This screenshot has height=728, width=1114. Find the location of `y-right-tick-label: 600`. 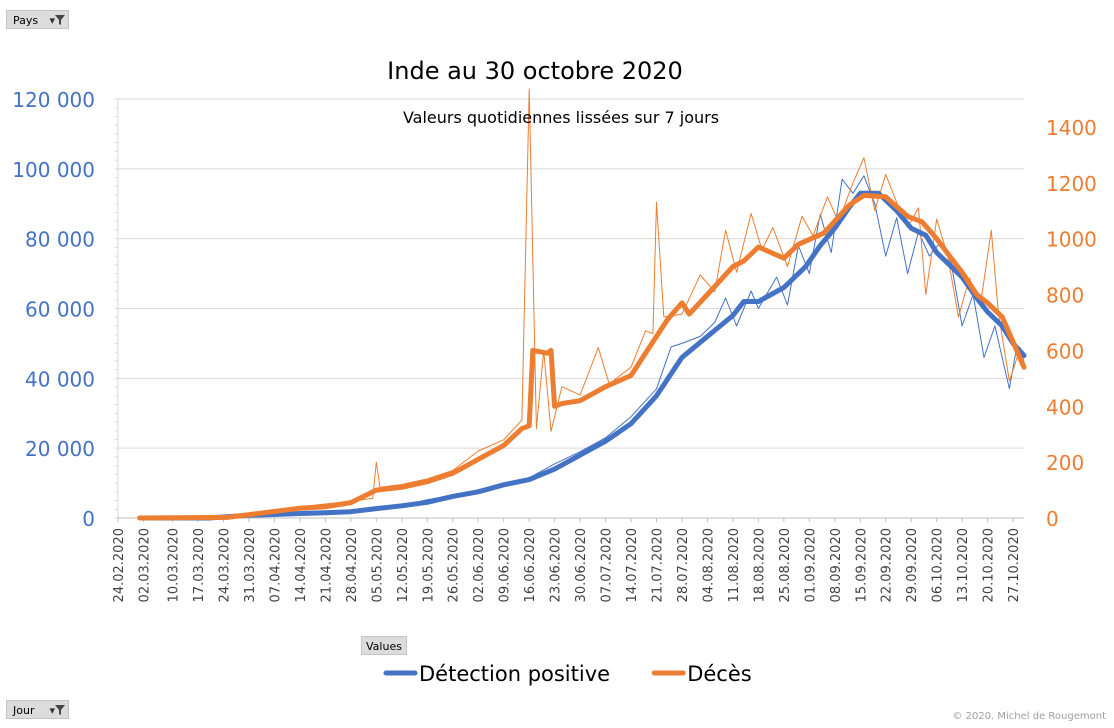

y-right-tick-label: 600 is located at coordinates (1065, 351).